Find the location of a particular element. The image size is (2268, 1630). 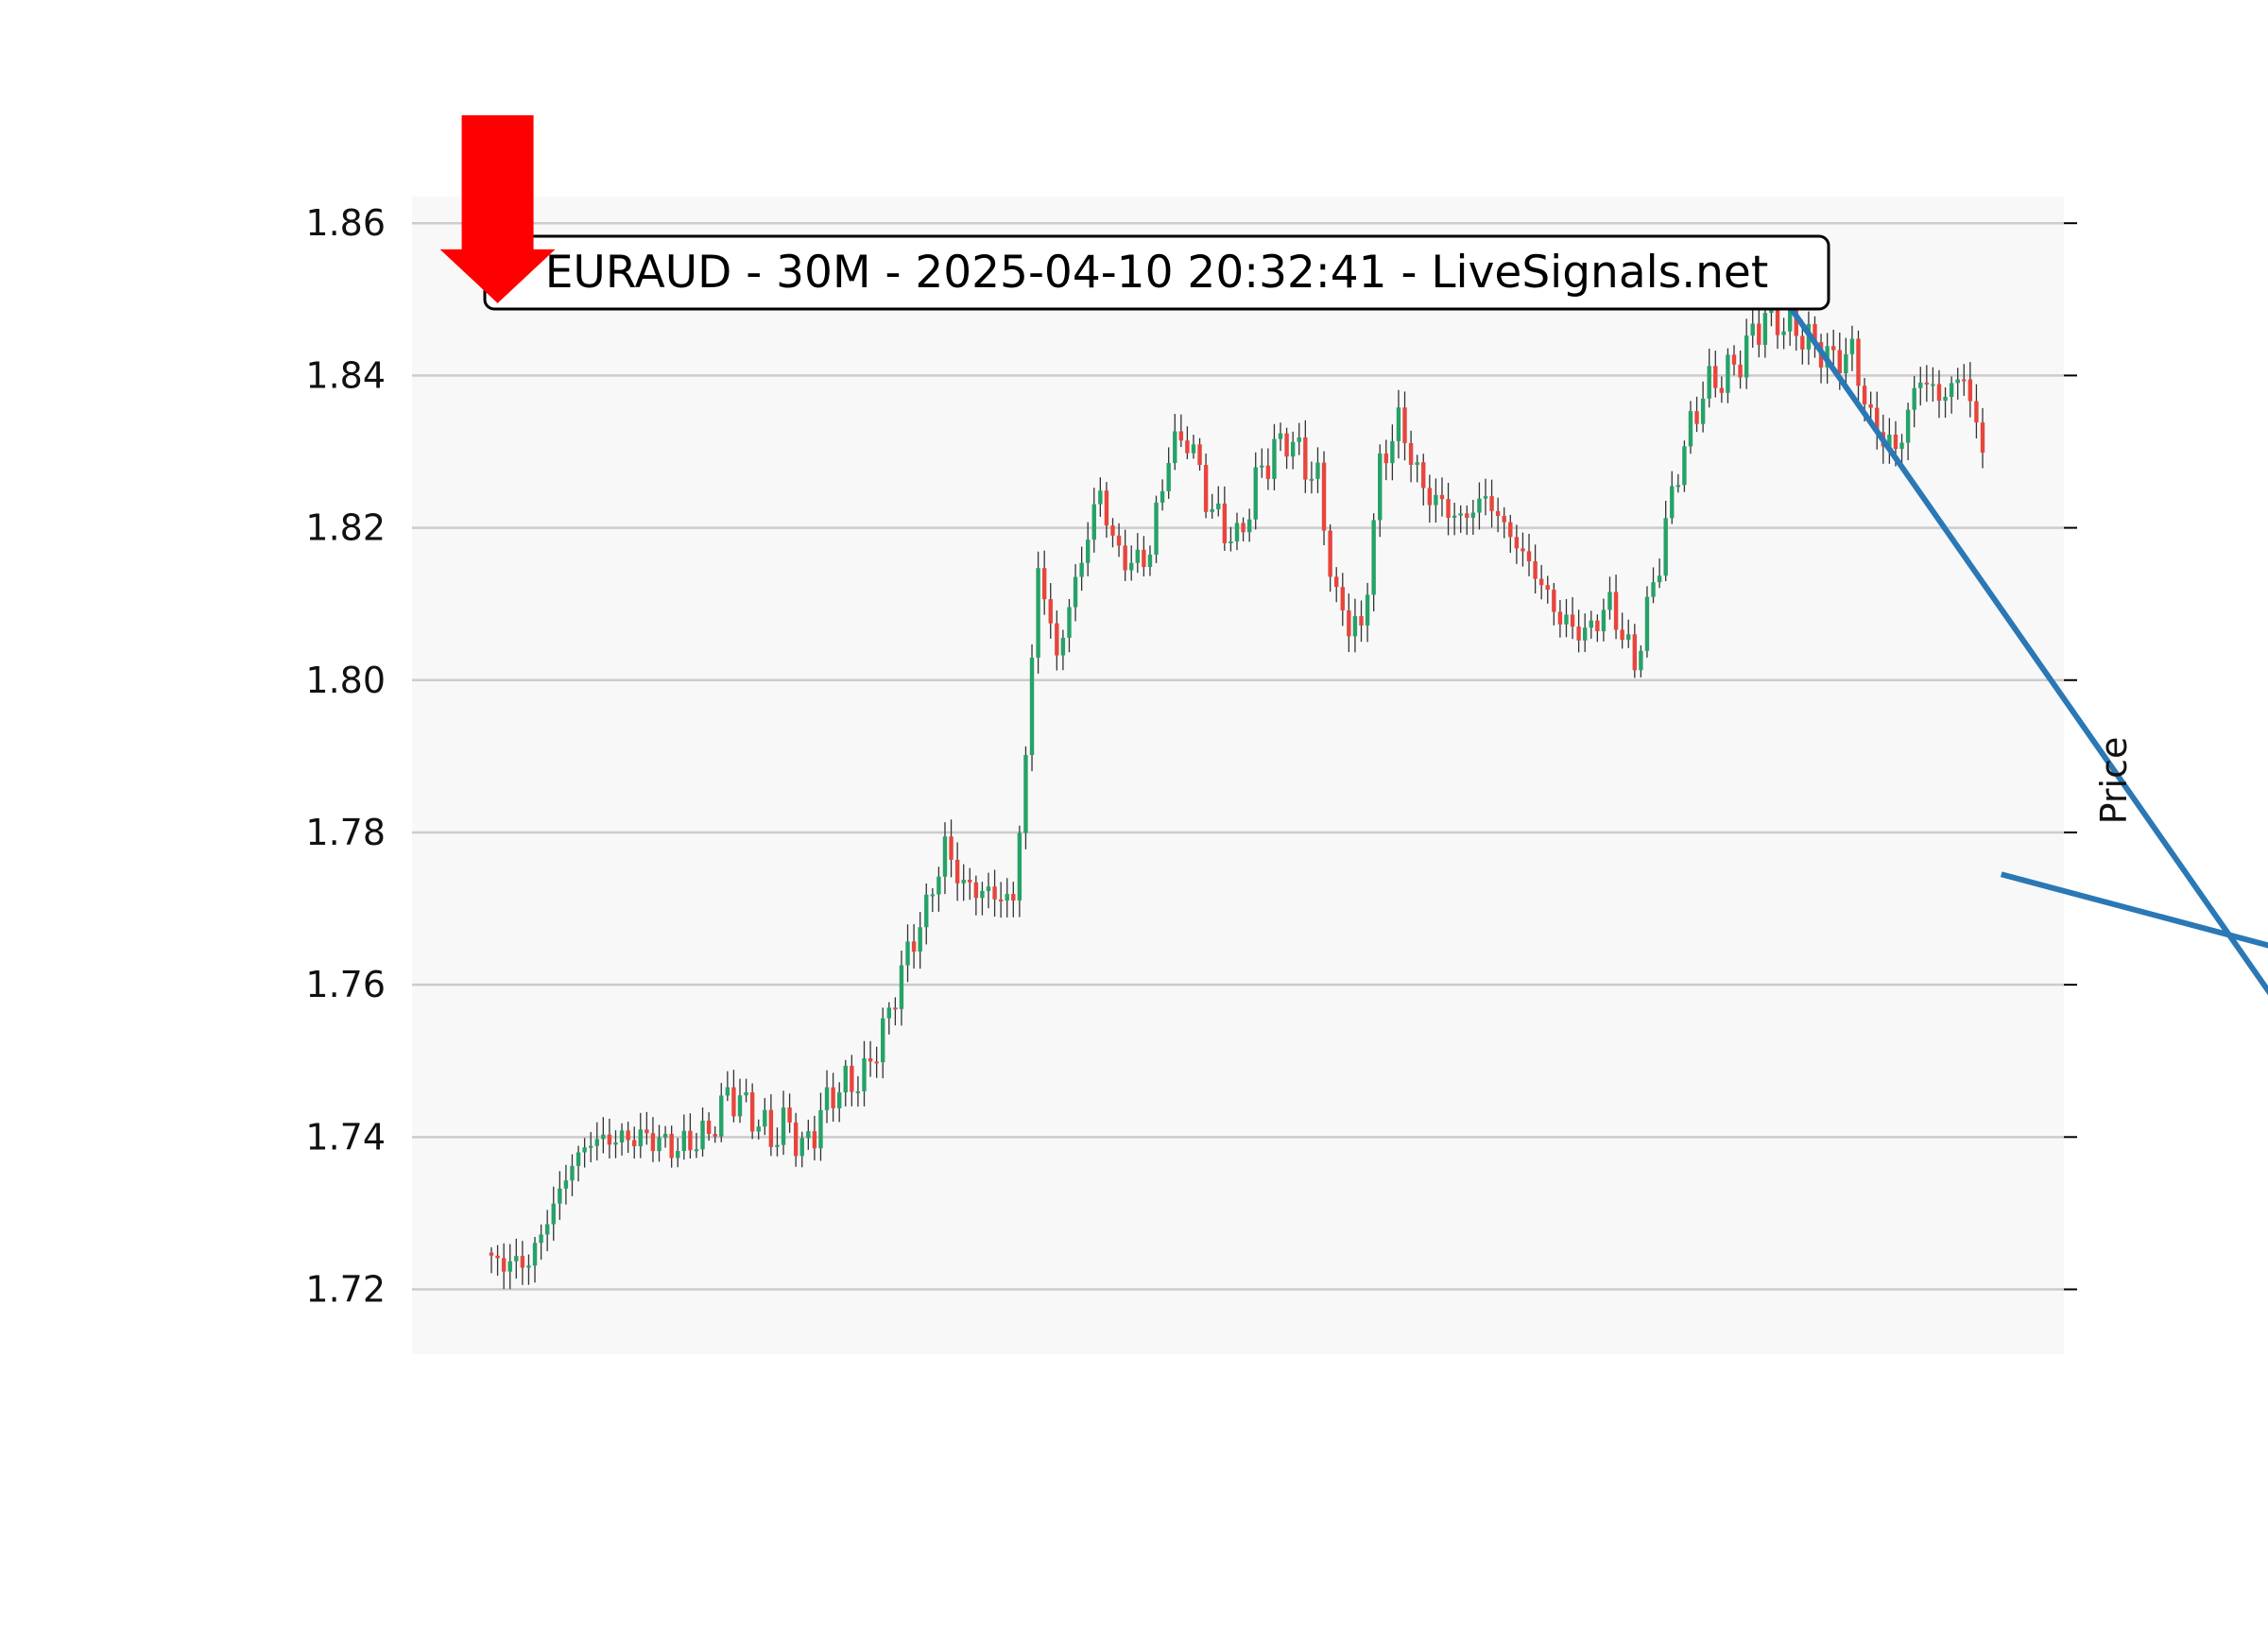

y-tick-label: 1.76 is located at coordinates (345, 985).